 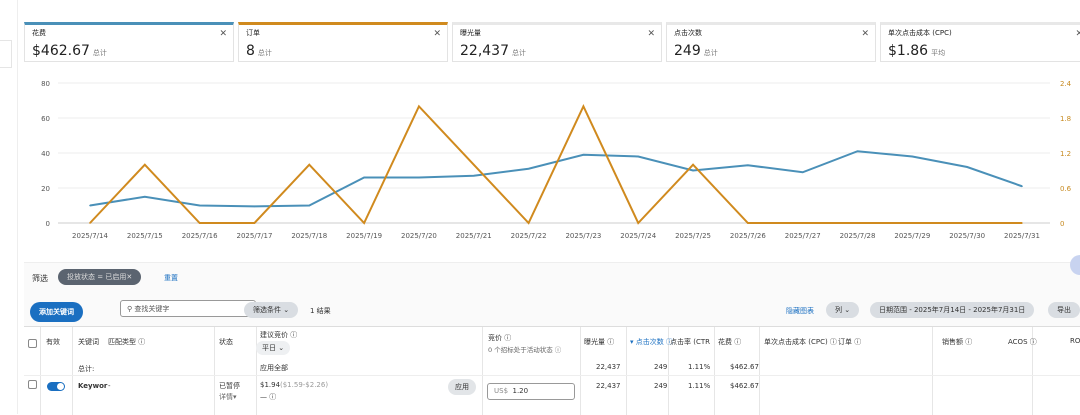 What do you see at coordinates (938, 53) in the screenshot?
I see `metric-suffix: 平均` at bounding box center [938, 53].